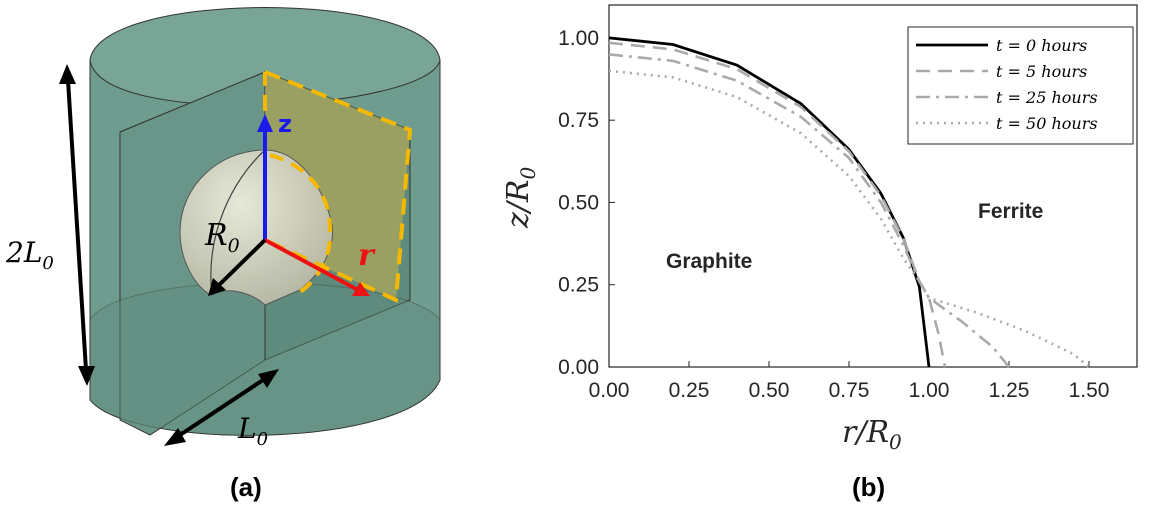  Describe the element at coordinates (578, 367) in the screenshot. I see `y-tick-label: 0.00` at that location.